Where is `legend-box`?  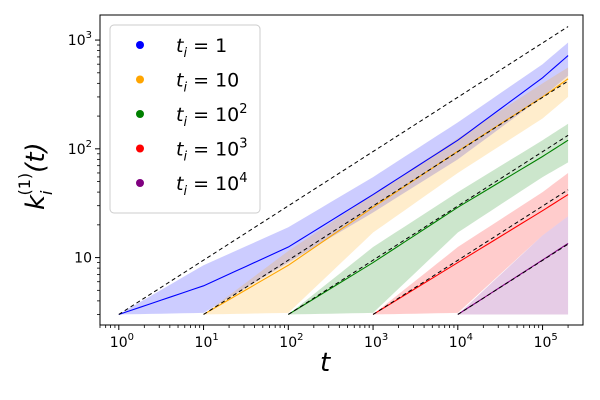
legend-box is located at coordinates (185, 119).